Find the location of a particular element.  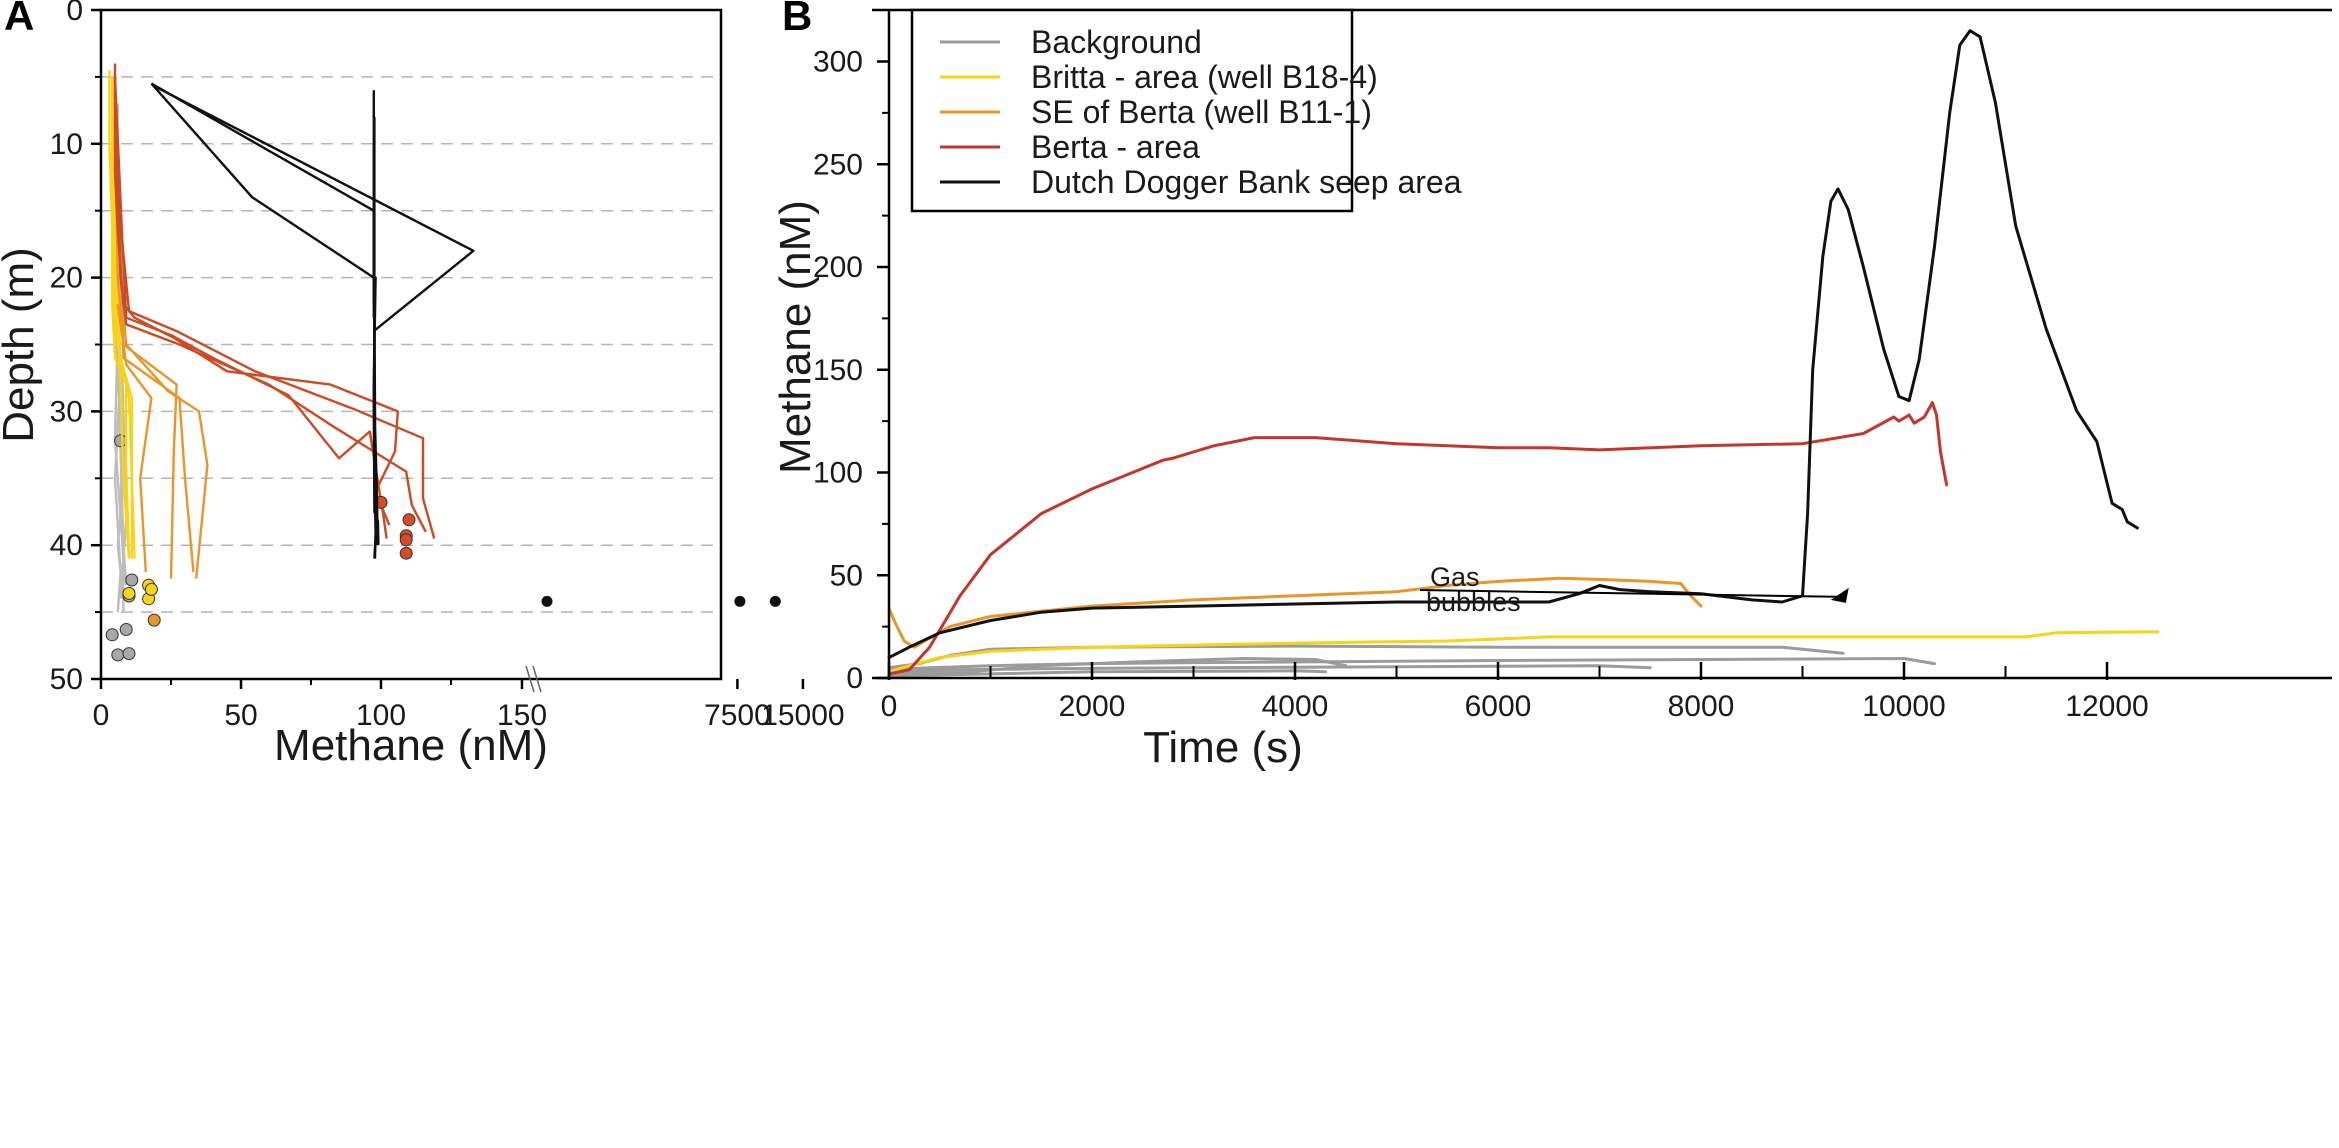

b-y-tick-label: 200 is located at coordinates (838, 267).